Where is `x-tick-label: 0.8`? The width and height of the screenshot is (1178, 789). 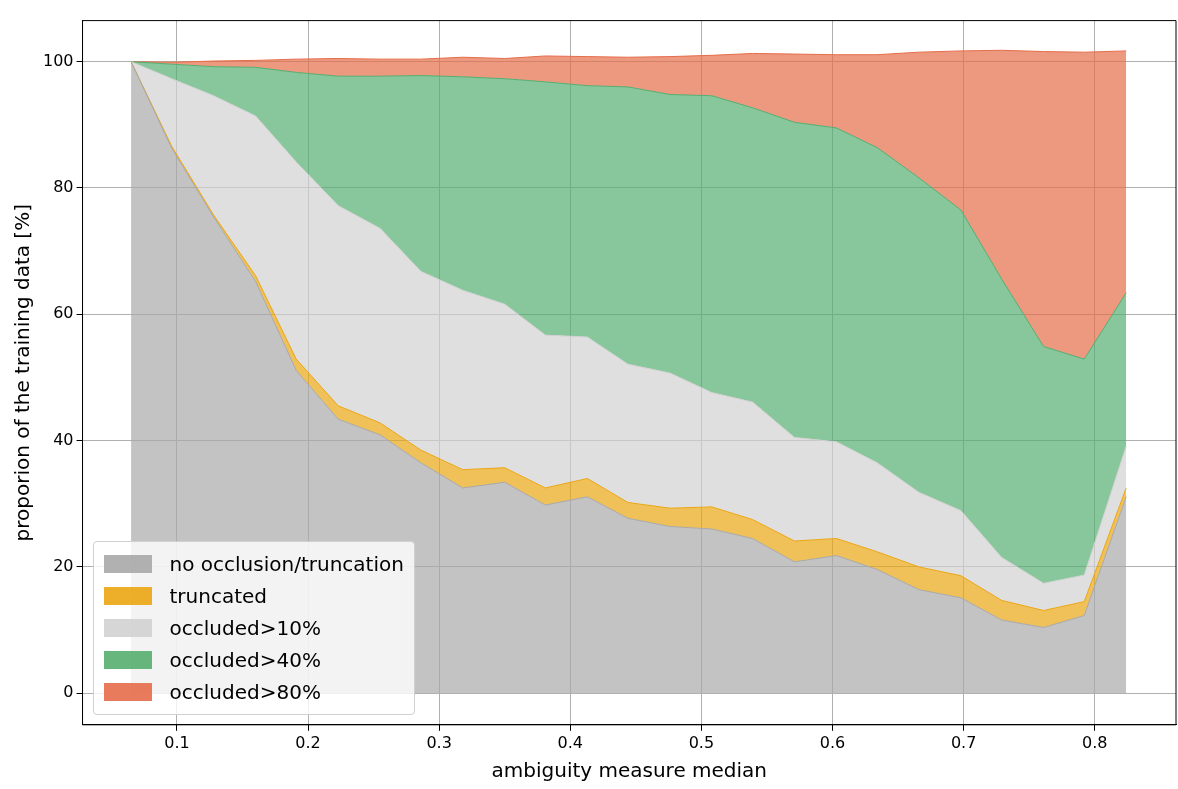 x-tick-label: 0.8 is located at coordinates (1094, 742).